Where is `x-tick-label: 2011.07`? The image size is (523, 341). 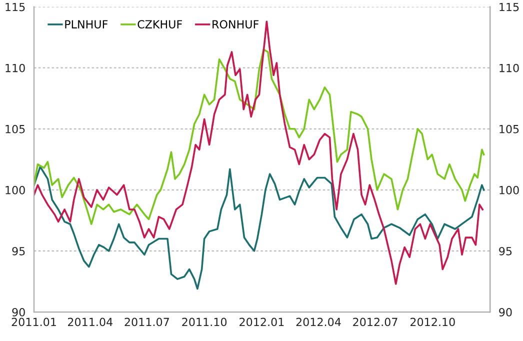
x-tick-label: 2011.07 is located at coordinates (146, 322).